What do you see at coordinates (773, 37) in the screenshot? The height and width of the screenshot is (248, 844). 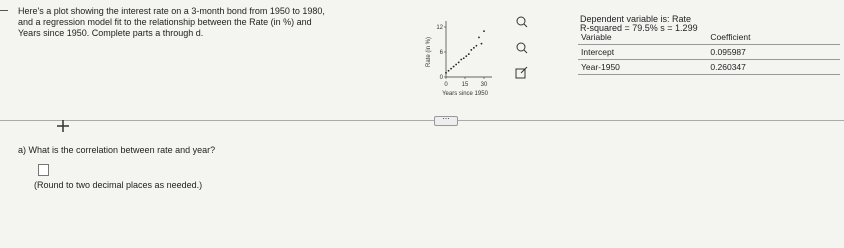 I see `column-header: Coefficient` at bounding box center [773, 37].